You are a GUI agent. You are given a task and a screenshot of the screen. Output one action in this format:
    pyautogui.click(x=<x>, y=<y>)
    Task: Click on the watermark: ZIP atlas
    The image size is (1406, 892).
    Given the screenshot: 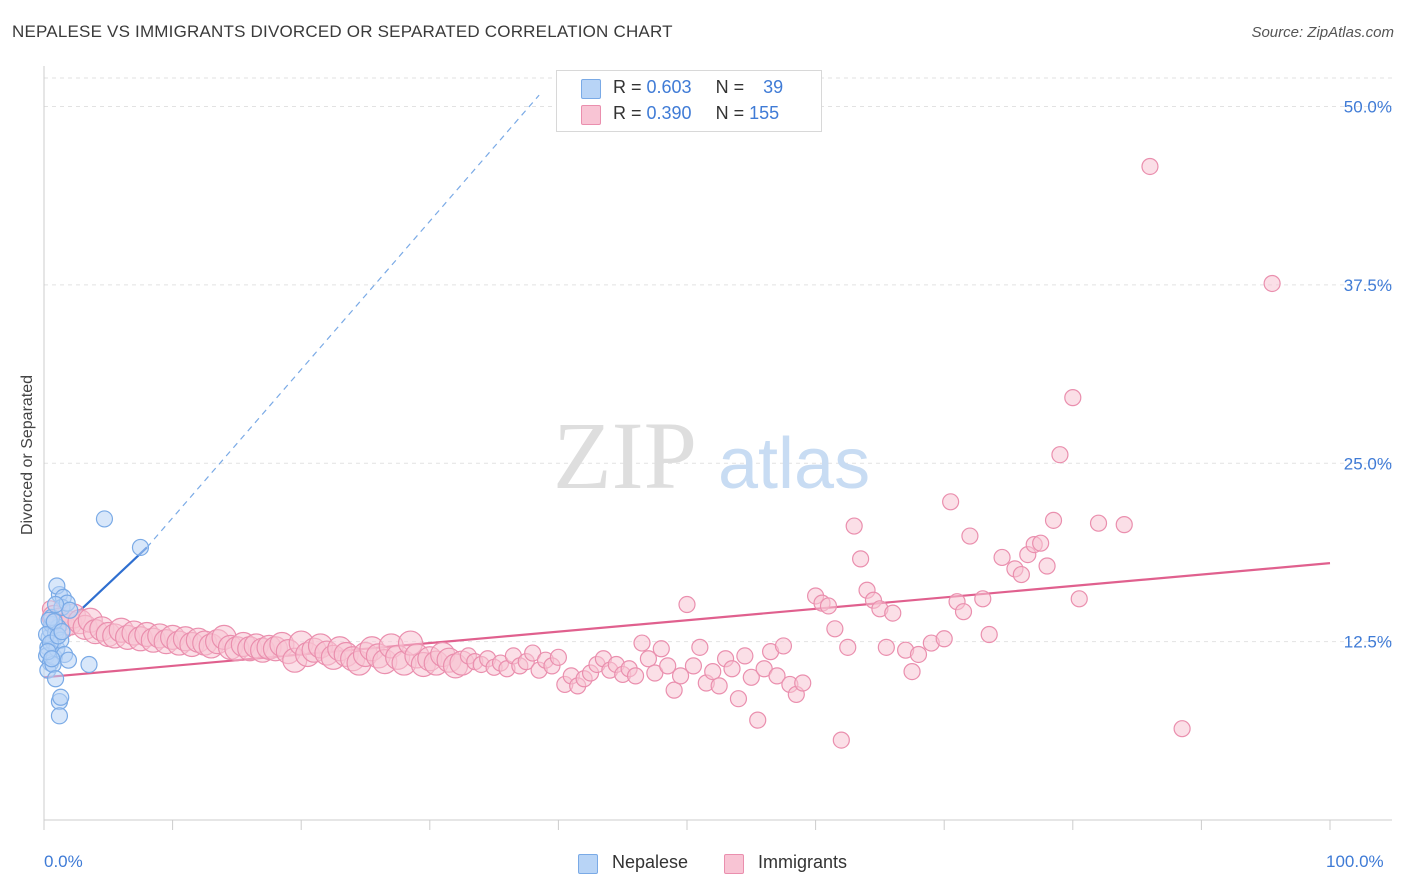 What is the action you would take?
    pyautogui.click(x=711, y=455)
    